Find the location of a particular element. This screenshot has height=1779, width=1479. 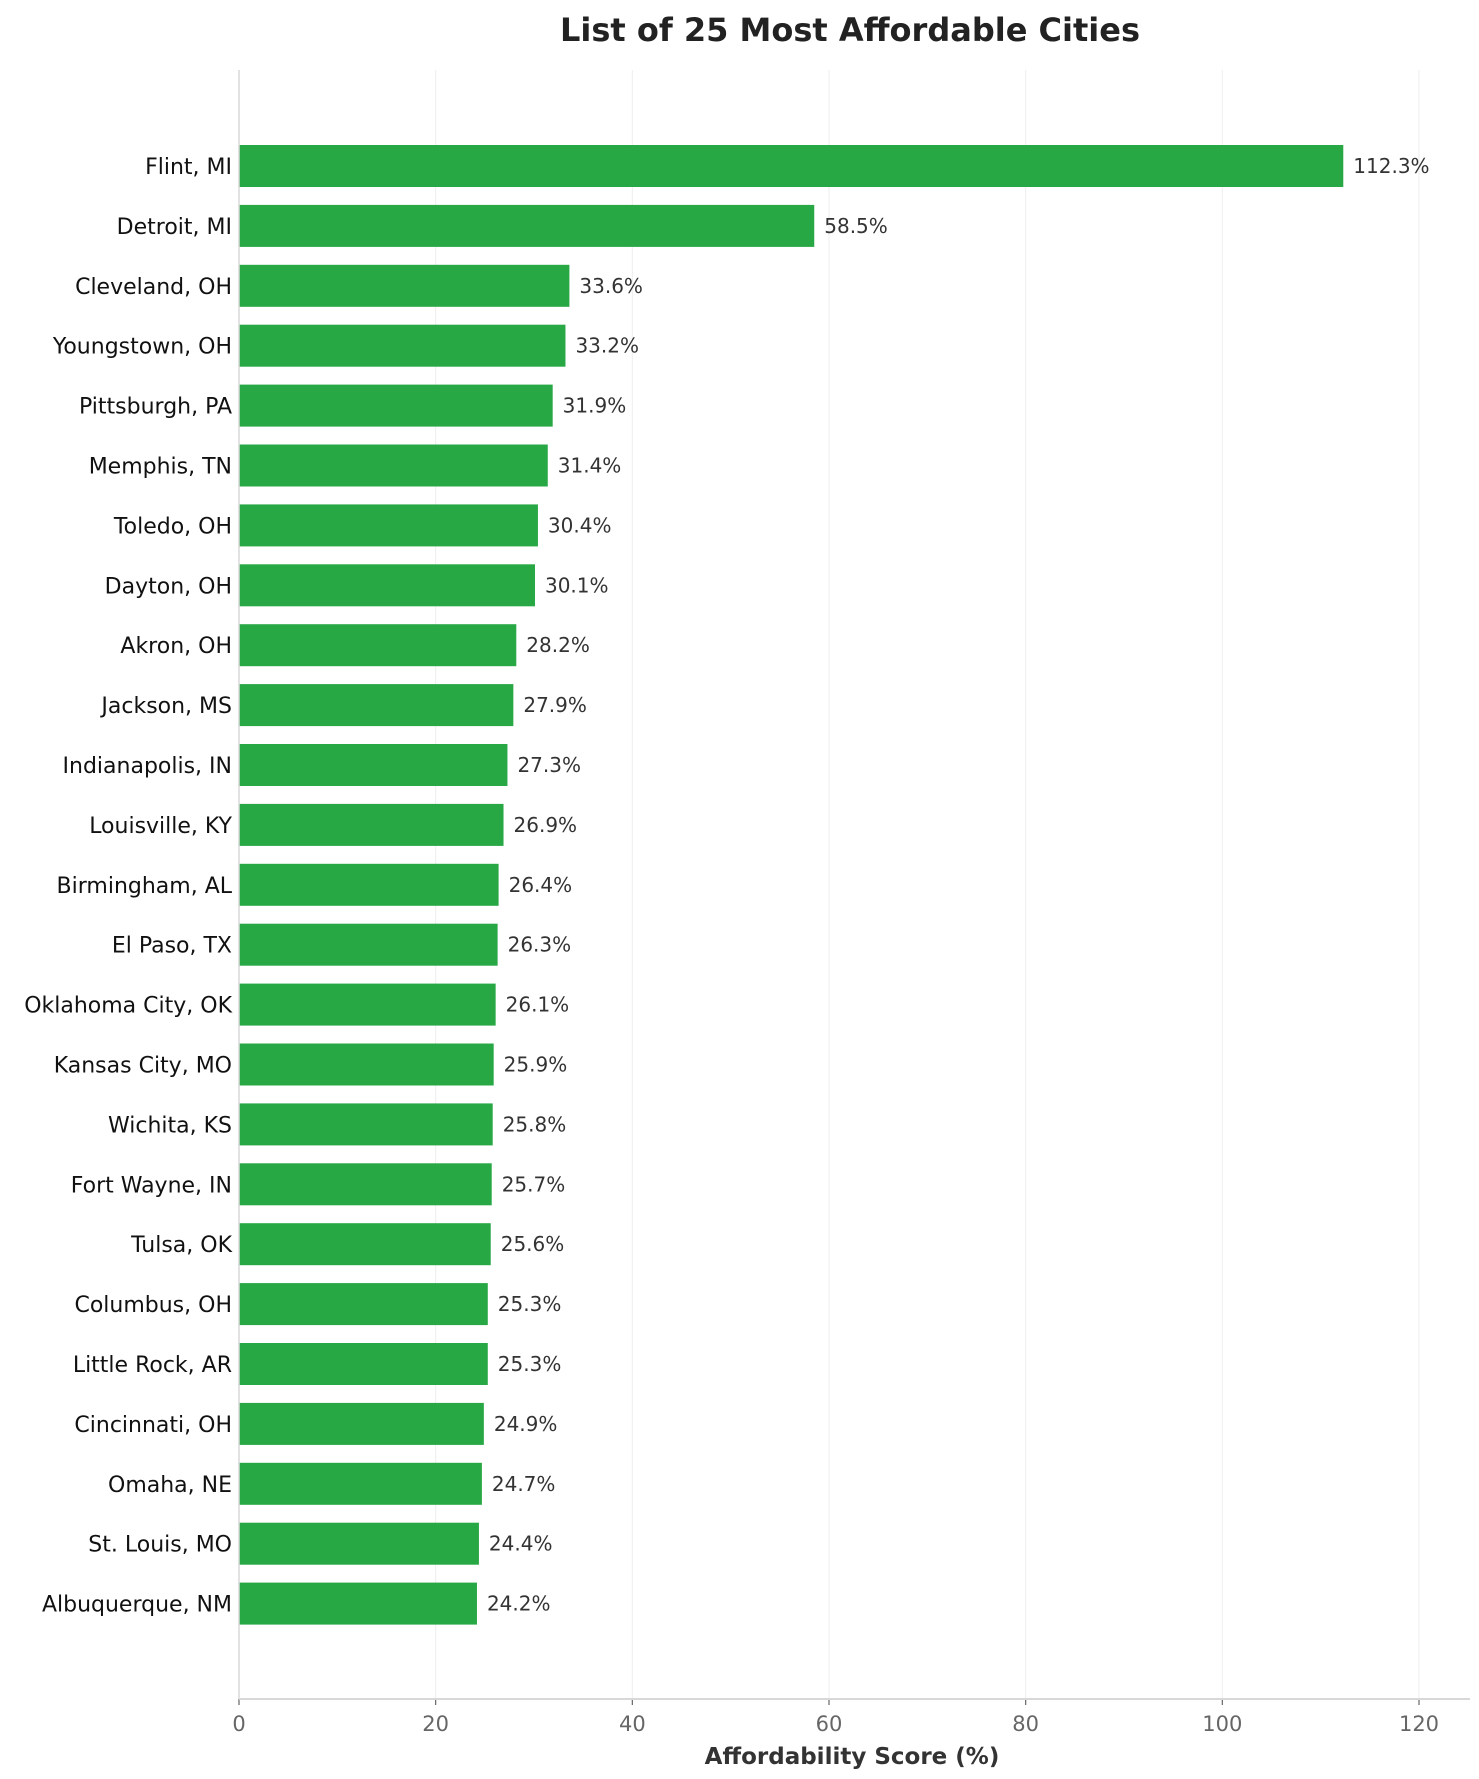

y-tick-label: El Paso, TX is located at coordinates (172, 946).